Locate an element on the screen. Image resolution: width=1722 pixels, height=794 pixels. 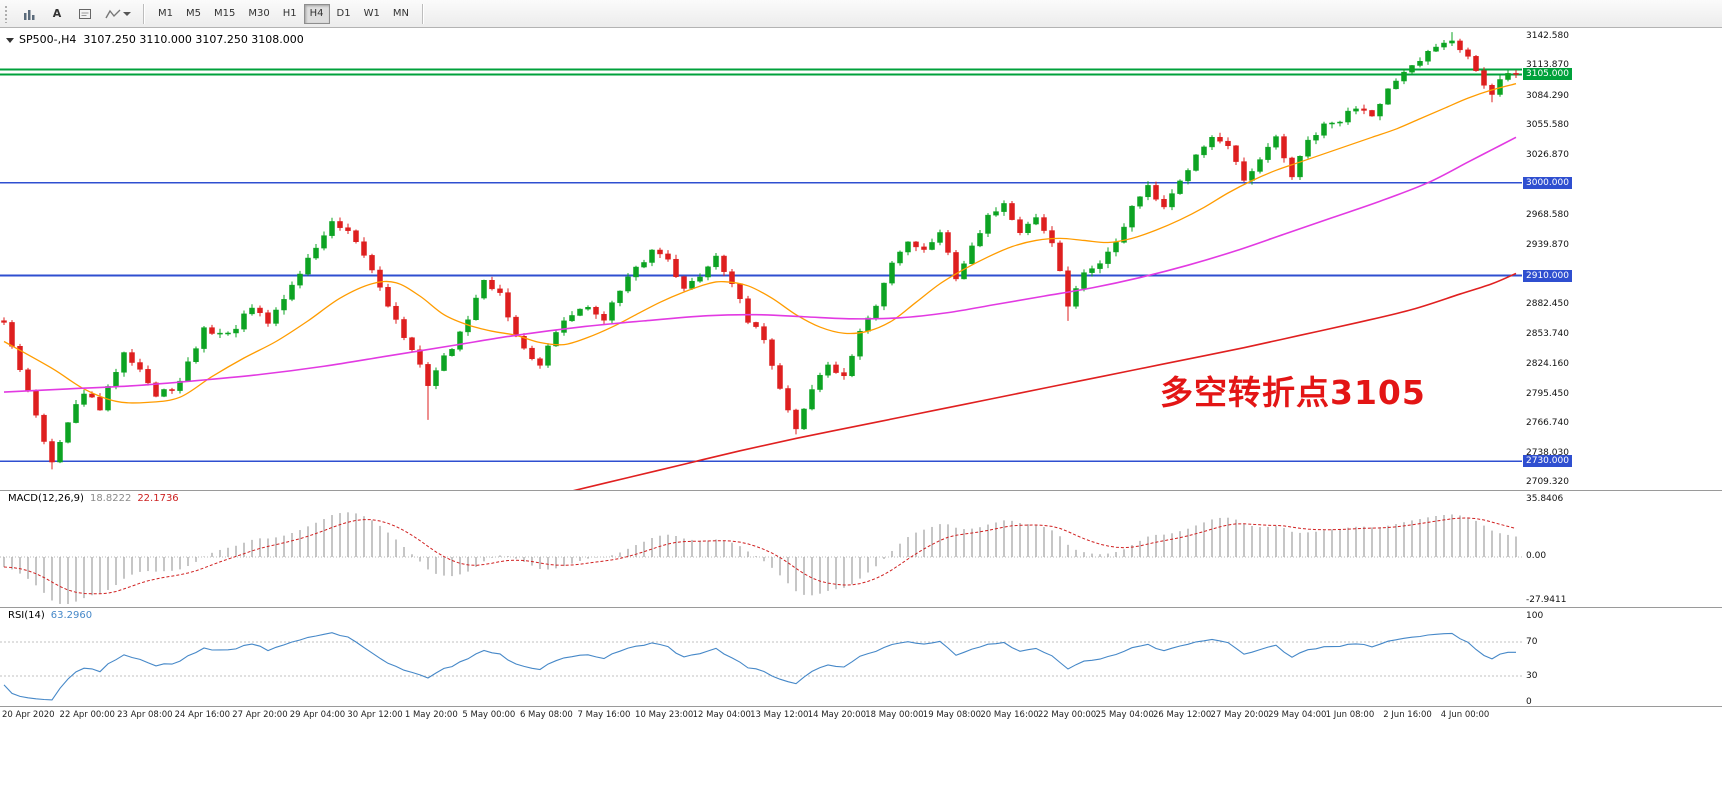
time-axis-label: 27 Apr 20:00 is located at coordinates (260, 715).